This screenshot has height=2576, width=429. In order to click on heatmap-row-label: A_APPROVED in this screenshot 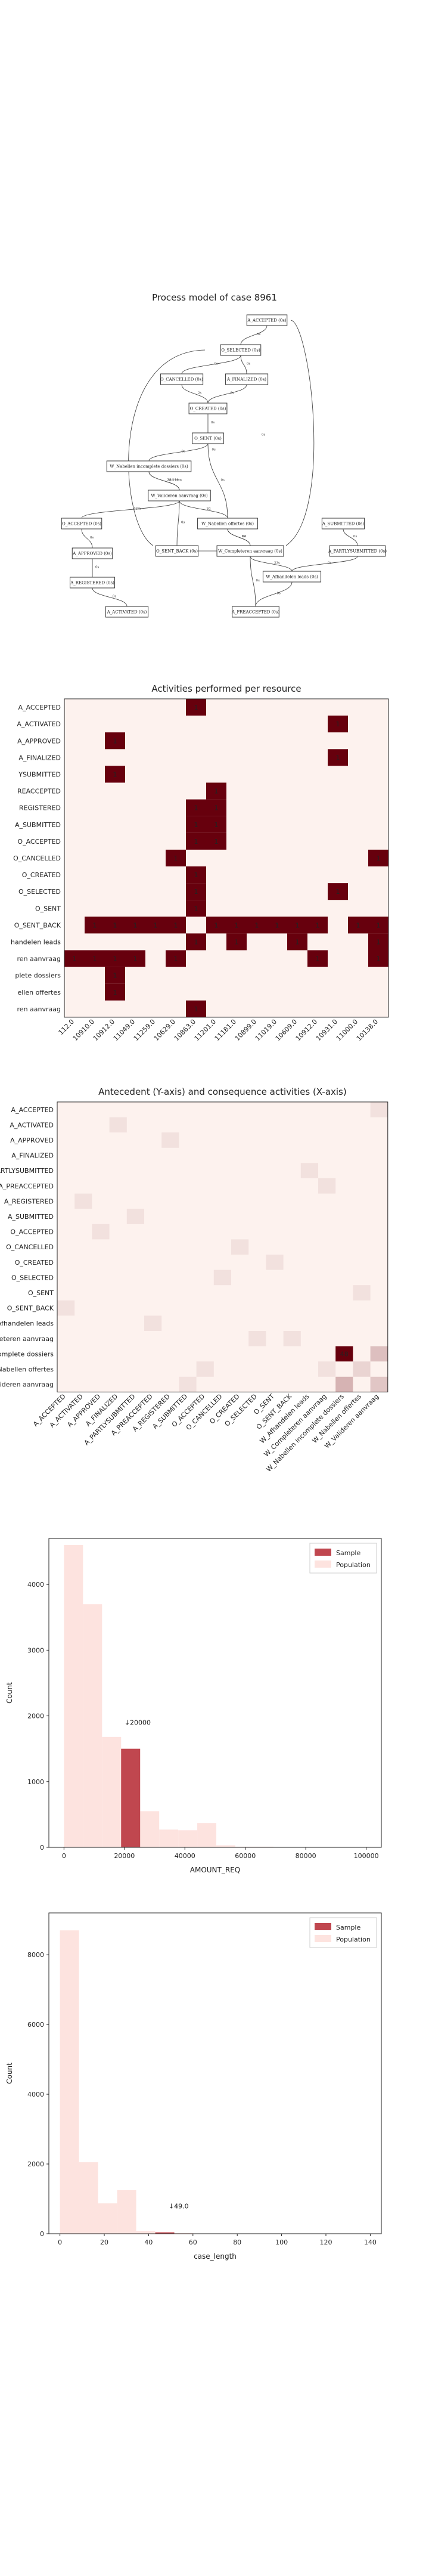, I will do `click(39, 741)`.